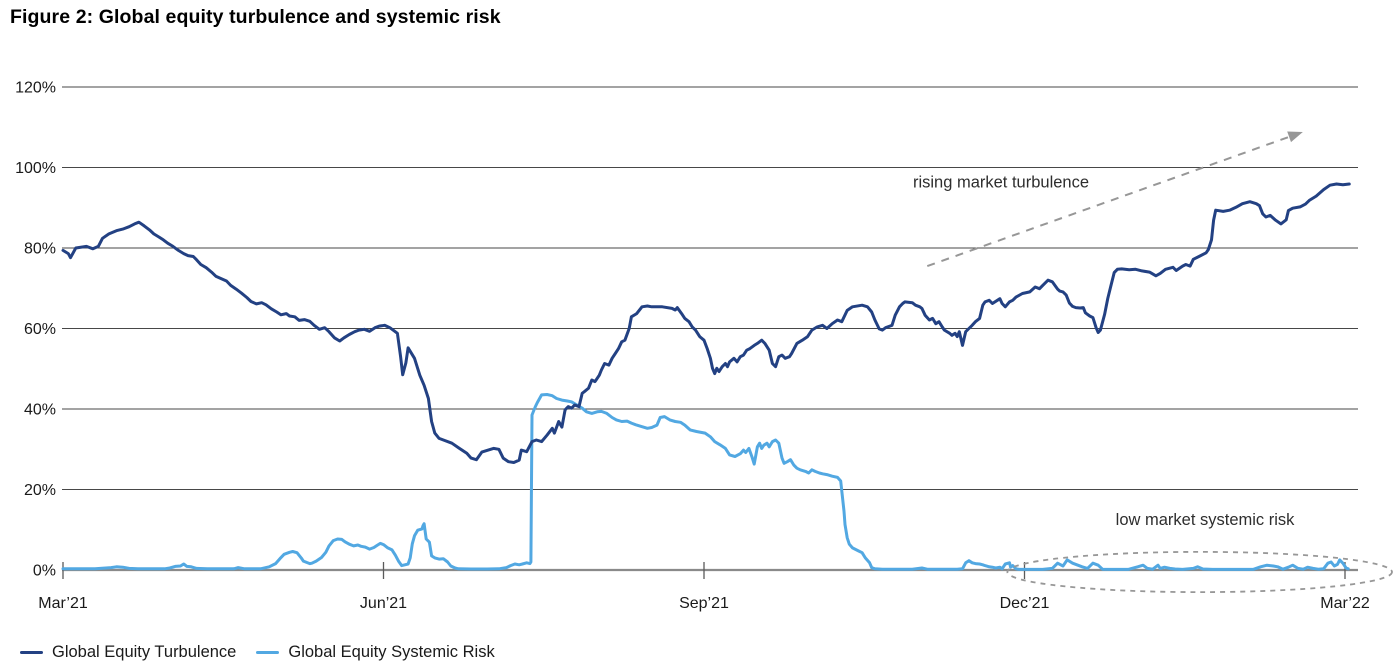 This screenshot has height=670, width=1396. I want to click on y-tick-label: 0%, so click(44, 571).